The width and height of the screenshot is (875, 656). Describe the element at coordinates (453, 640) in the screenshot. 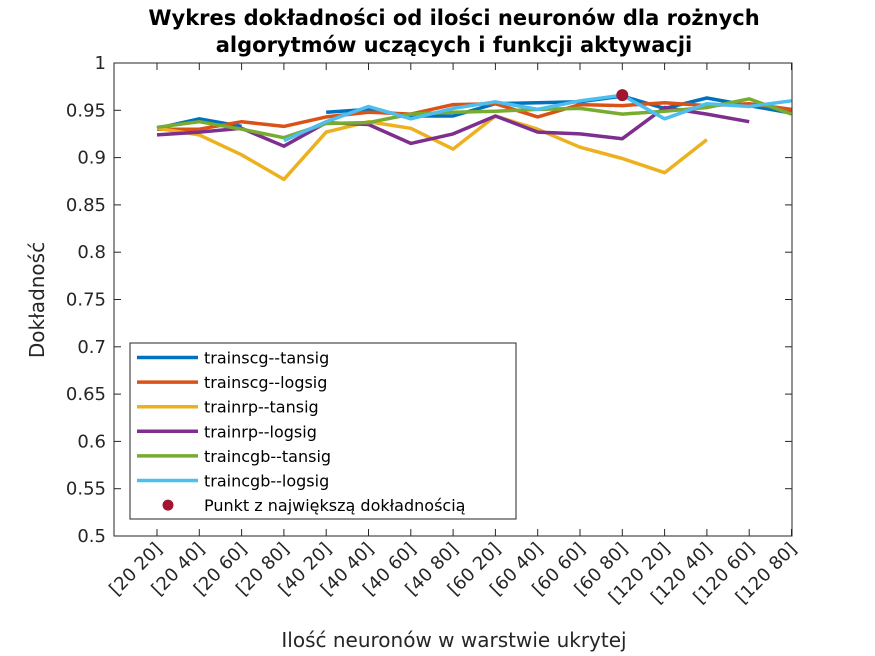

I see `x-axis-label: Ilość neuronów w warstwie ukrytej` at that location.